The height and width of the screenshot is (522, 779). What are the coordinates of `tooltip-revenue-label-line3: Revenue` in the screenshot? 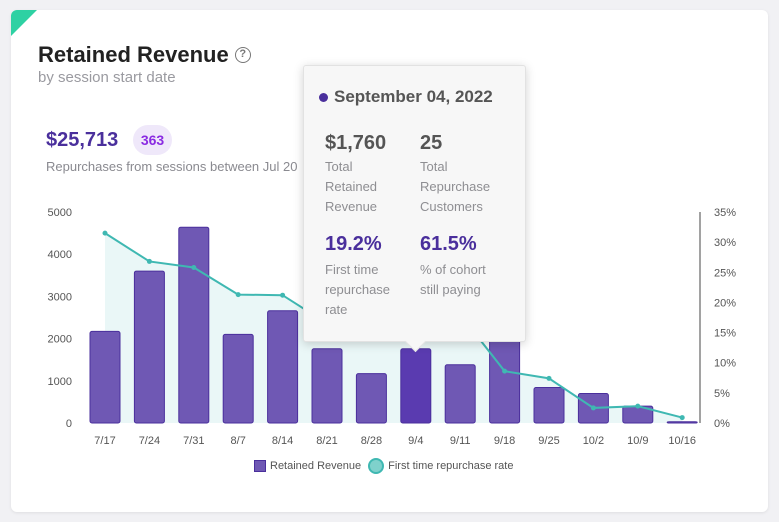 It's located at (351, 206).